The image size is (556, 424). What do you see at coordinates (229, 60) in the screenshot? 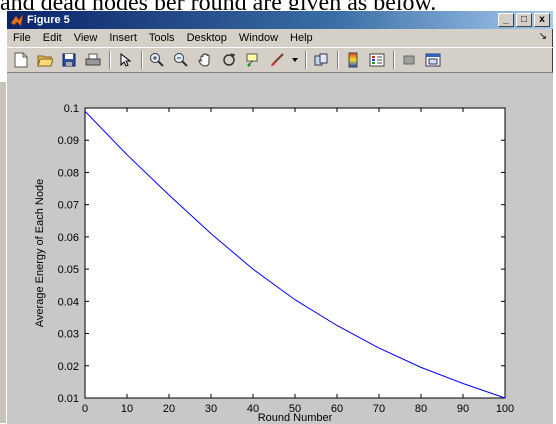
I see `rotate-3d-icon` at bounding box center [229, 60].